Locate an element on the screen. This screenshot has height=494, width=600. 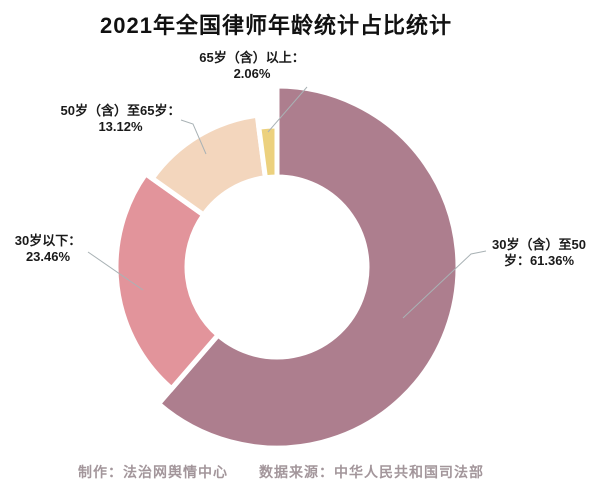
slice-label-line: 50岁（含）至65岁： is located at coordinates (120, 110).